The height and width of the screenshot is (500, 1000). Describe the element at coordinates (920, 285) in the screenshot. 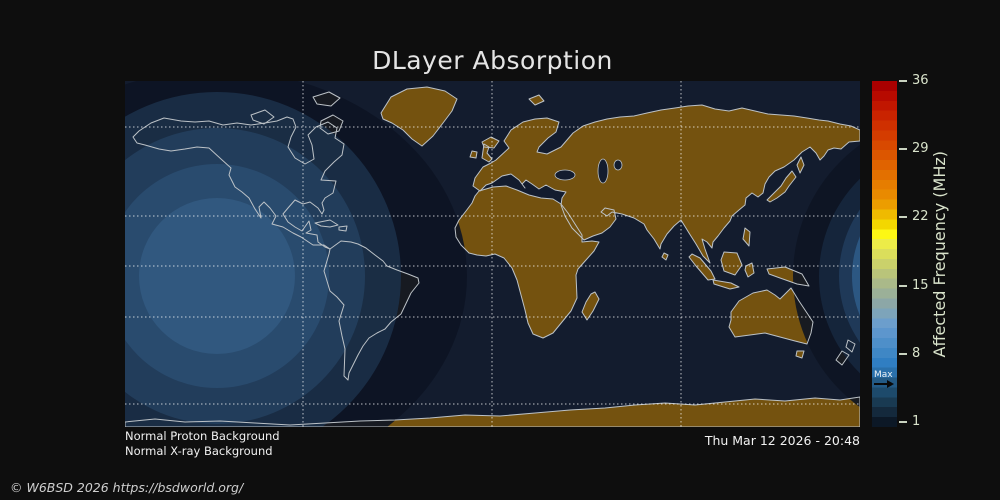

I see `tick-label: 15` at that location.